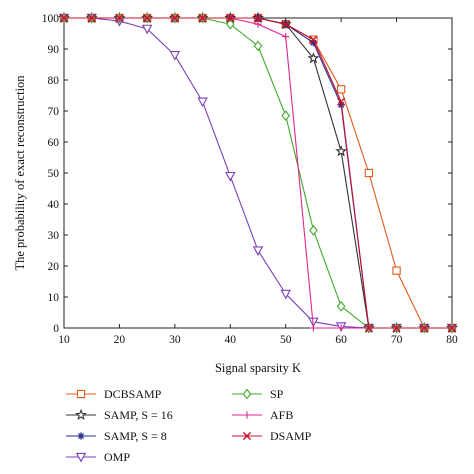 Image resolution: width=474 pixels, height=474 pixels. What do you see at coordinates (64, 340) in the screenshot?
I see `x-tick-label: 10` at bounding box center [64, 340].